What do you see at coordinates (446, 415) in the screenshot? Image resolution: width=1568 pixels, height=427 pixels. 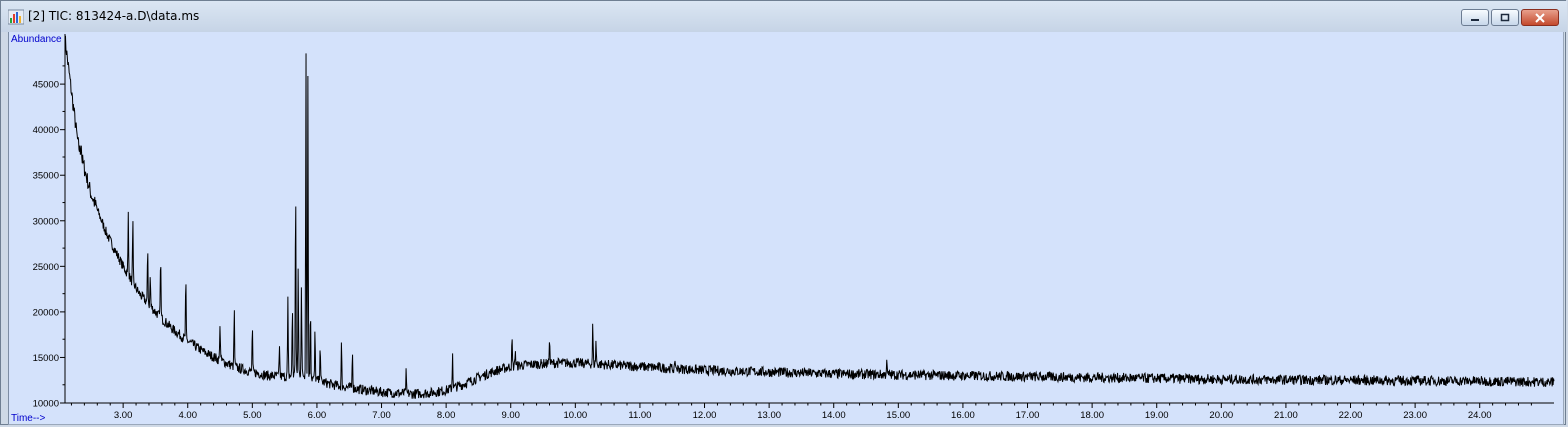 I see `x-tick-label: 8.00` at bounding box center [446, 415].